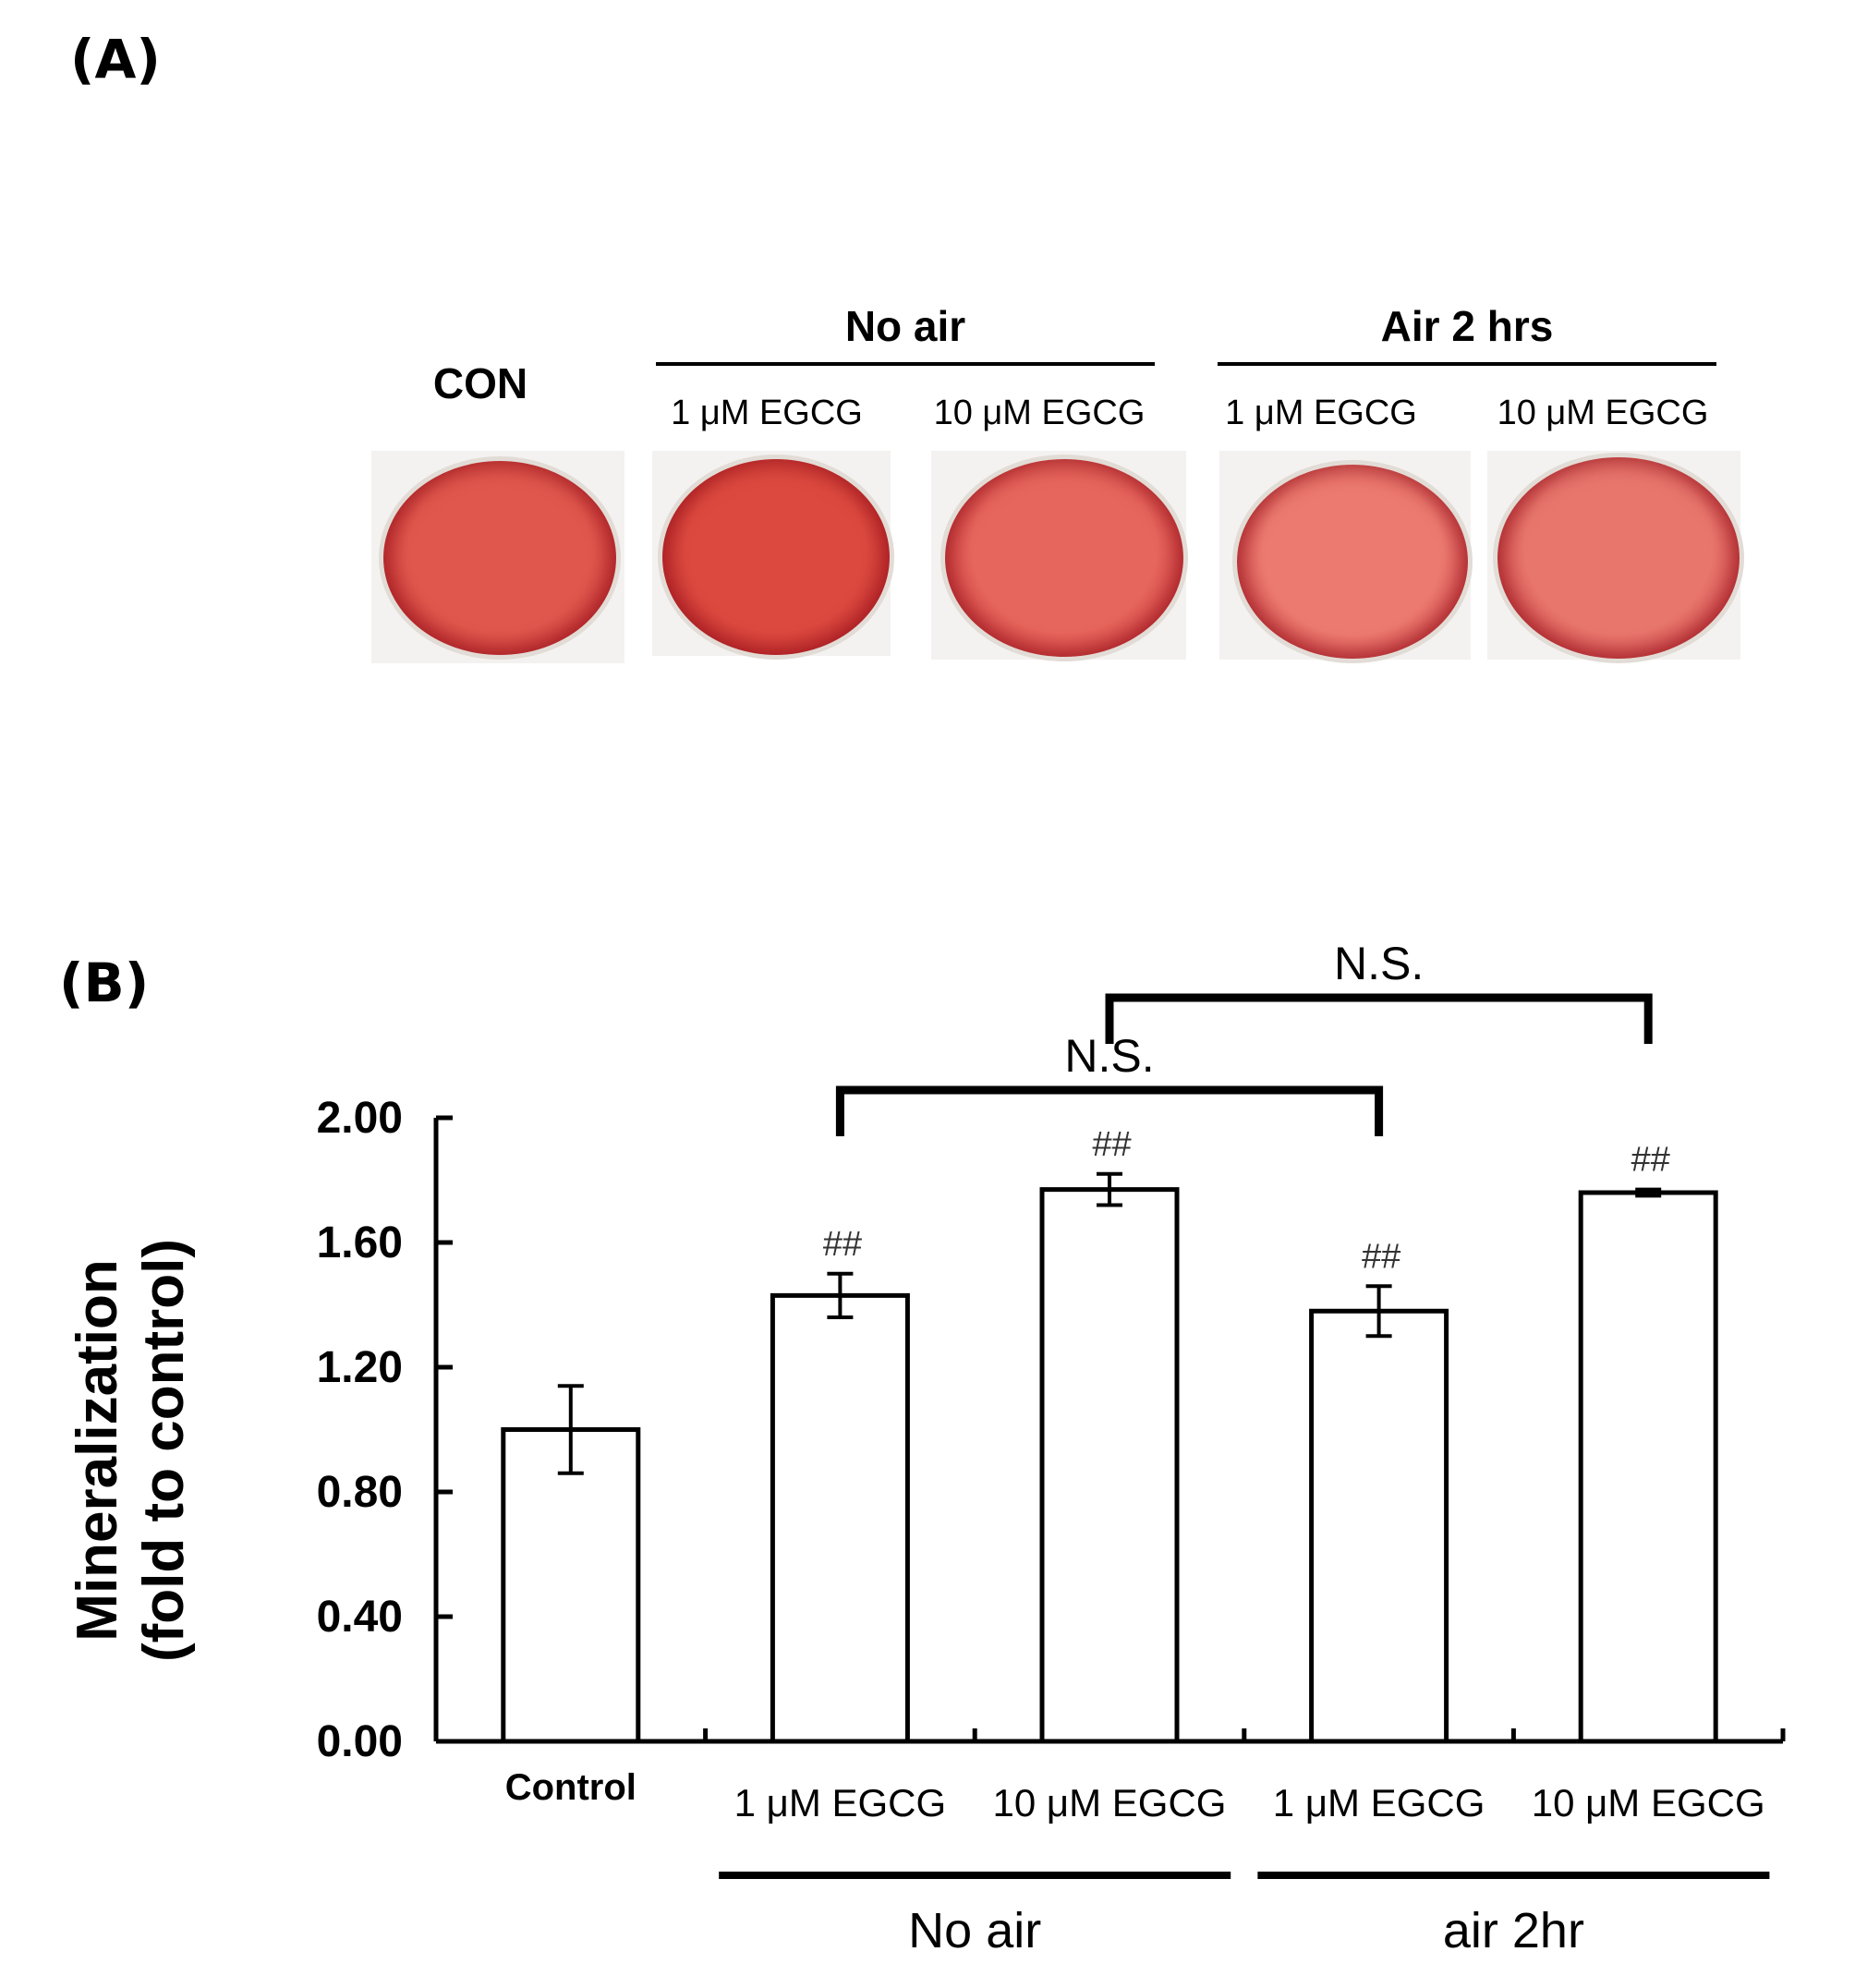 The height and width of the screenshot is (1988, 1855). Describe the element at coordinates (164, 1450) in the screenshot. I see `y-axis-label-line-2: (fold to control)` at that location.